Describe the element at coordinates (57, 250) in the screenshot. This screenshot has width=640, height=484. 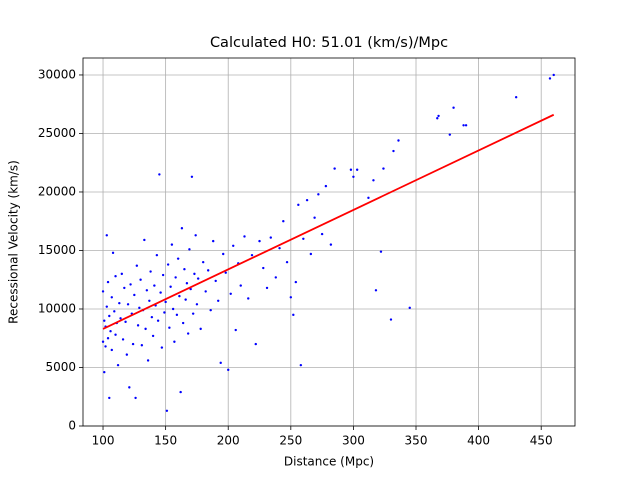
I see `y-tick-label: 15000` at that location.